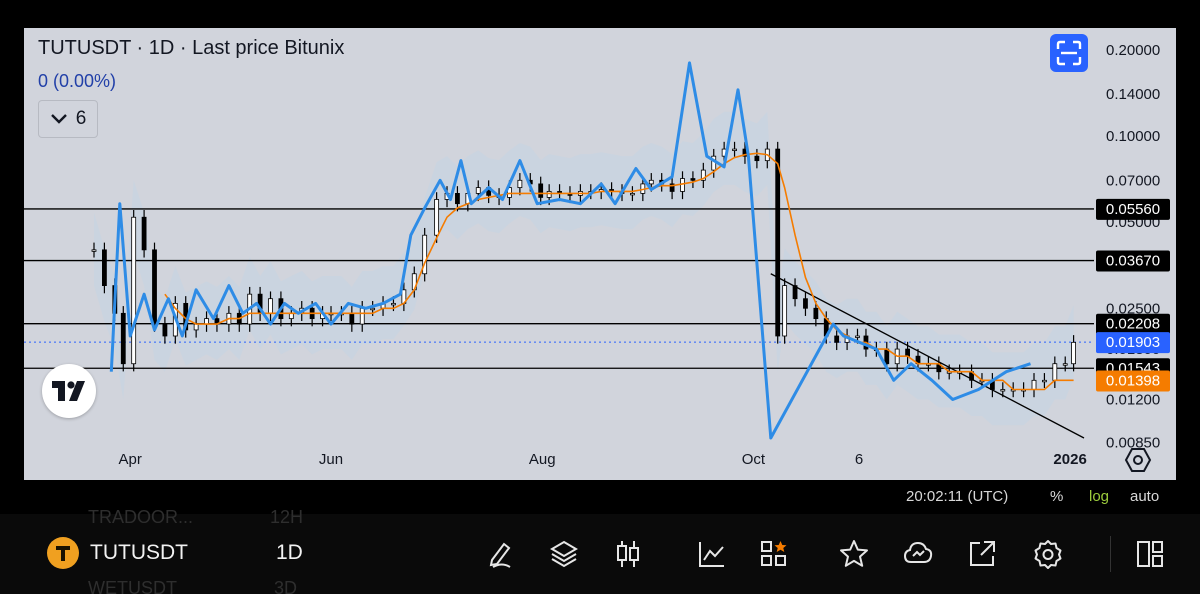 This screenshot has width=1200, height=594. What do you see at coordinates (957, 496) in the screenshot?
I see `clock: 20:02:11 (UTC)` at bounding box center [957, 496].